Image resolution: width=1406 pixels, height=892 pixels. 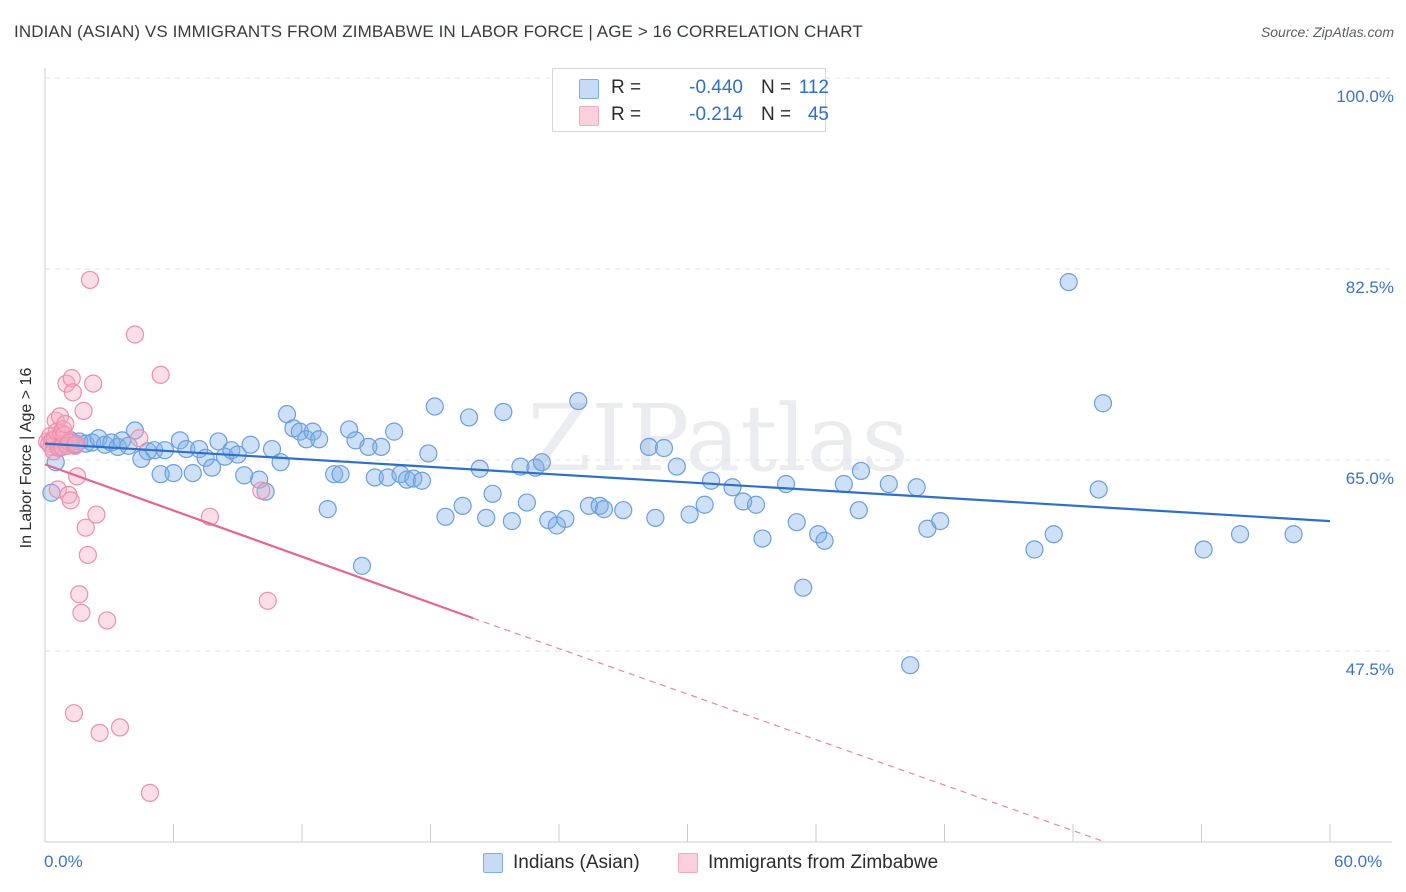 I want to click on series-immigrants-zimbabwe, so click(x=157, y=536).